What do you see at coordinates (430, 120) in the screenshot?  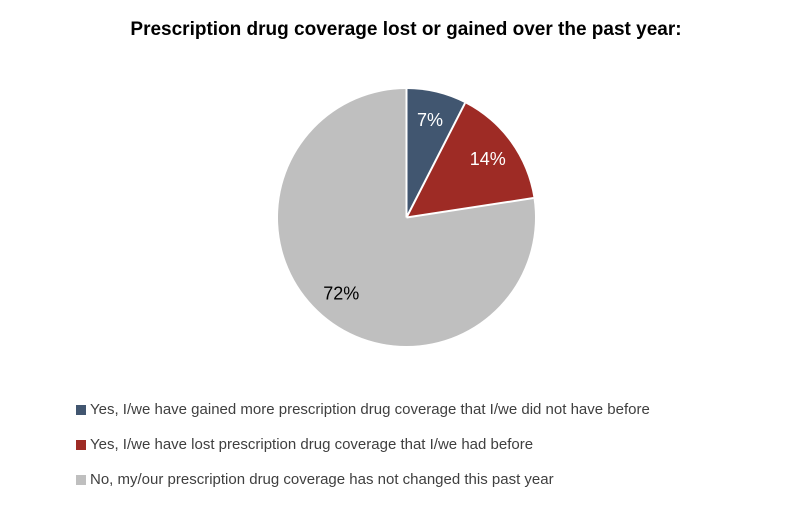 I see `slice-label-0: 7%` at bounding box center [430, 120].